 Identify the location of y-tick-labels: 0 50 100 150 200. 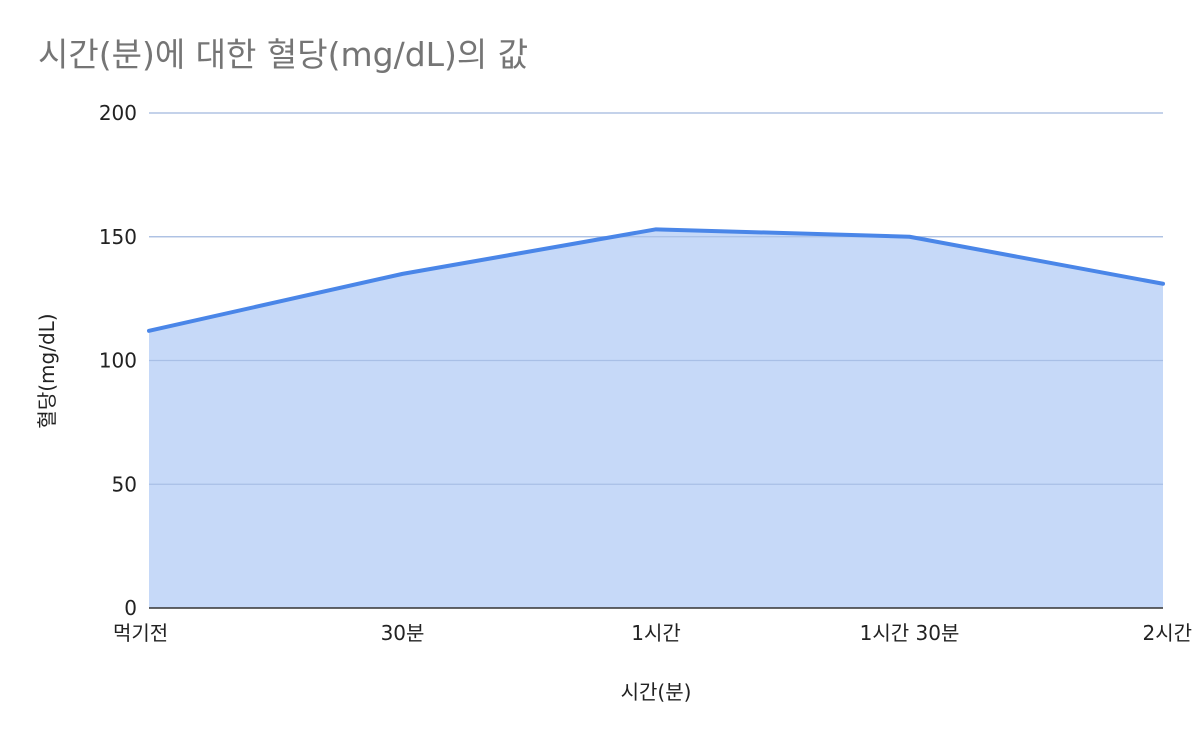
(118, 360).